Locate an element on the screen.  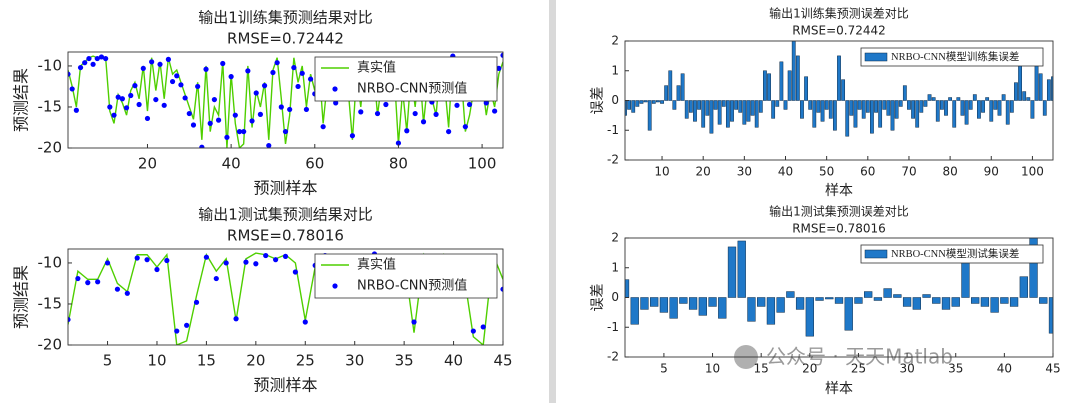
chart-title: 输出1测试集预测误差对比 is located at coordinates (839, 211).